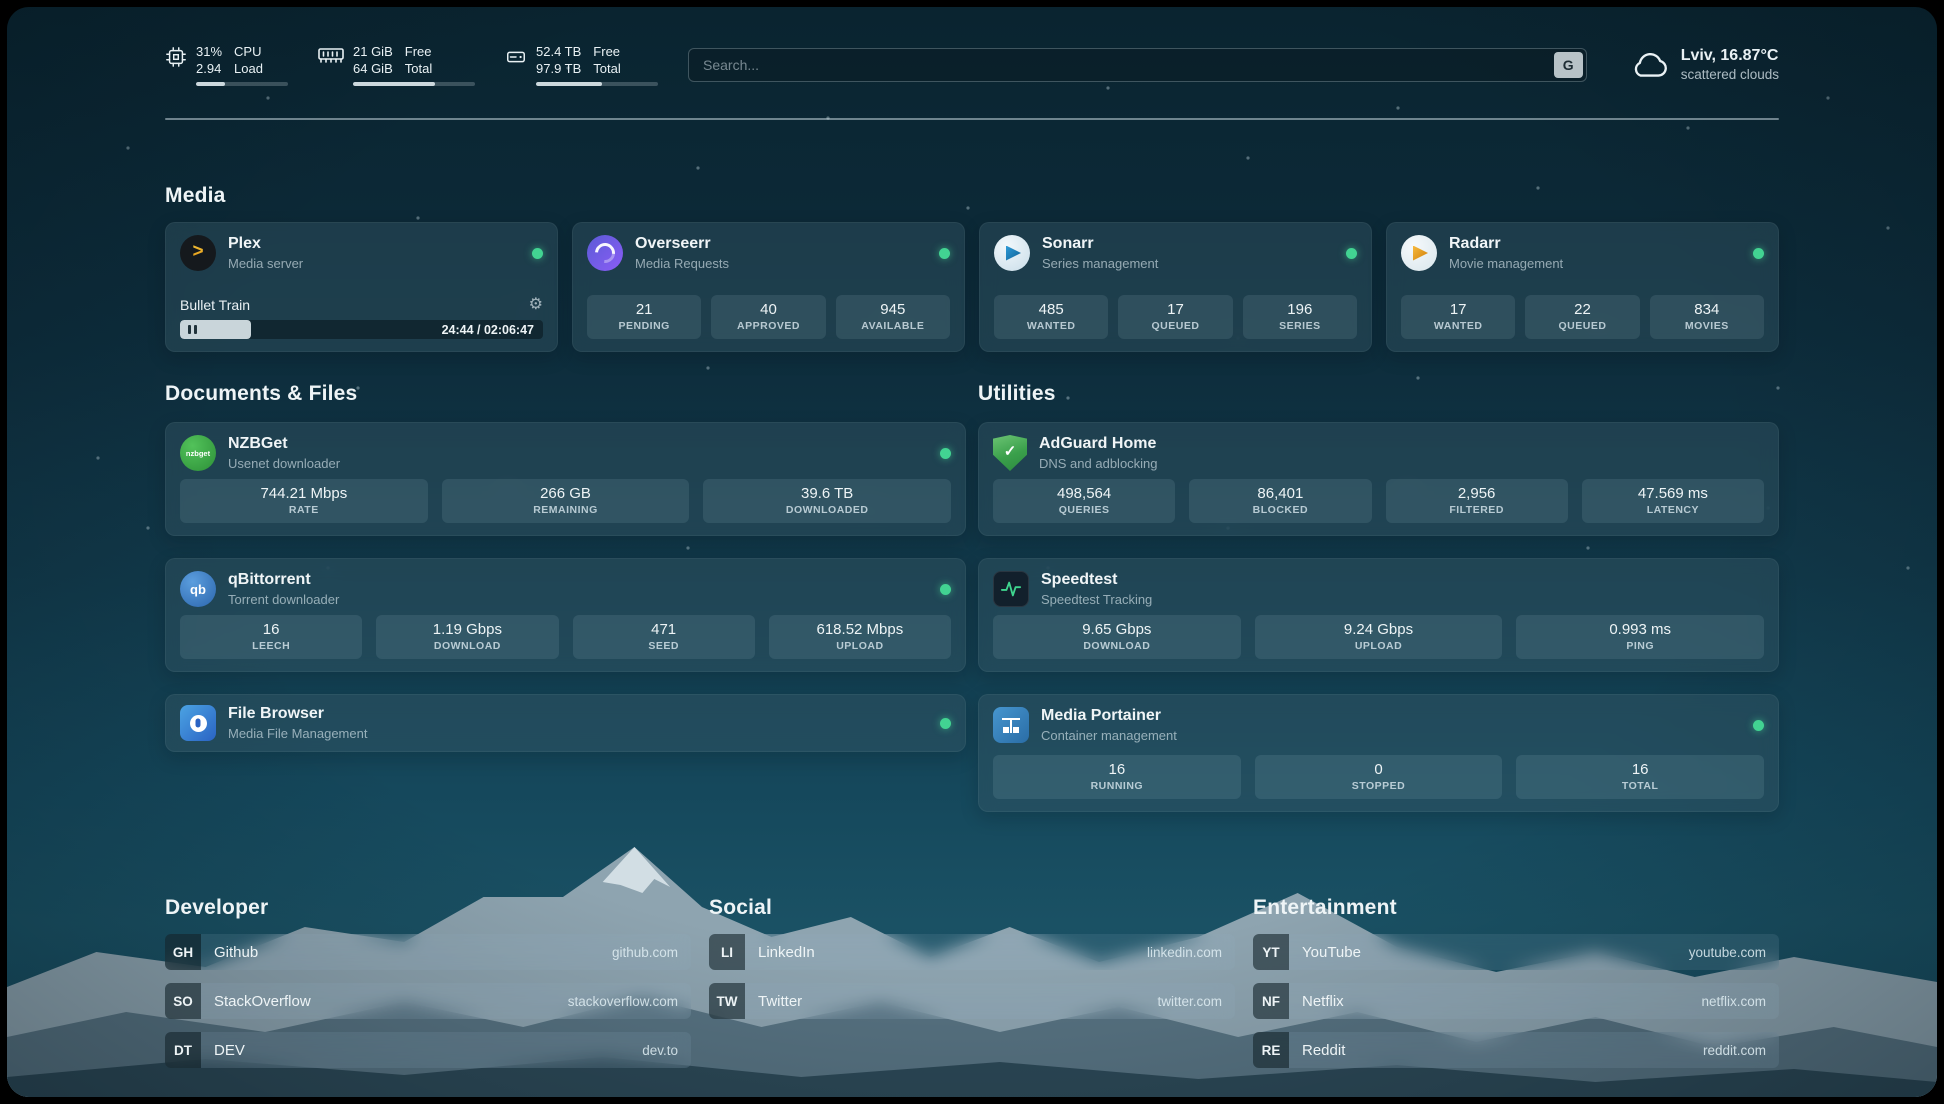 The width and height of the screenshot is (1944, 1104). Describe the element at coordinates (663, 637) in the screenshot. I see `stat-seed: 471 SEED` at that location.